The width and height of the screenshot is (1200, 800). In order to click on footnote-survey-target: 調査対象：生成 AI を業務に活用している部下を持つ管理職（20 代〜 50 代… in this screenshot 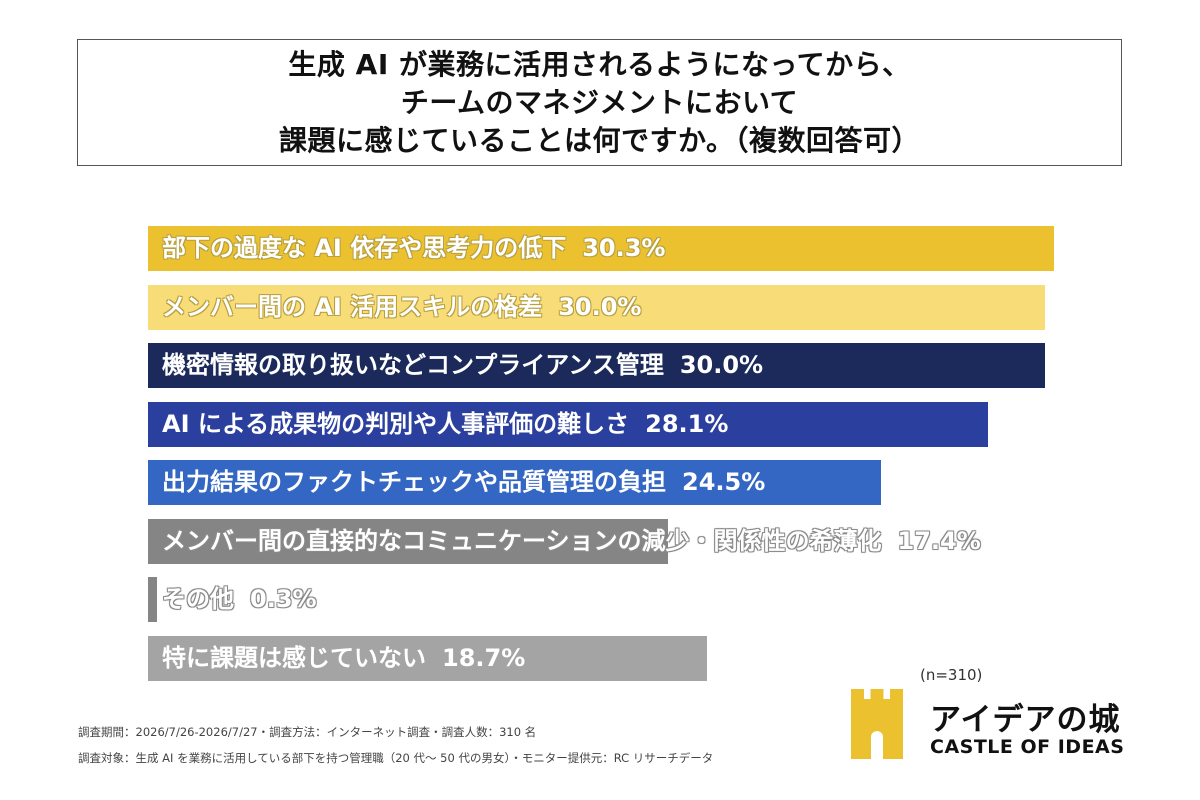, I will do `click(396, 758)`.